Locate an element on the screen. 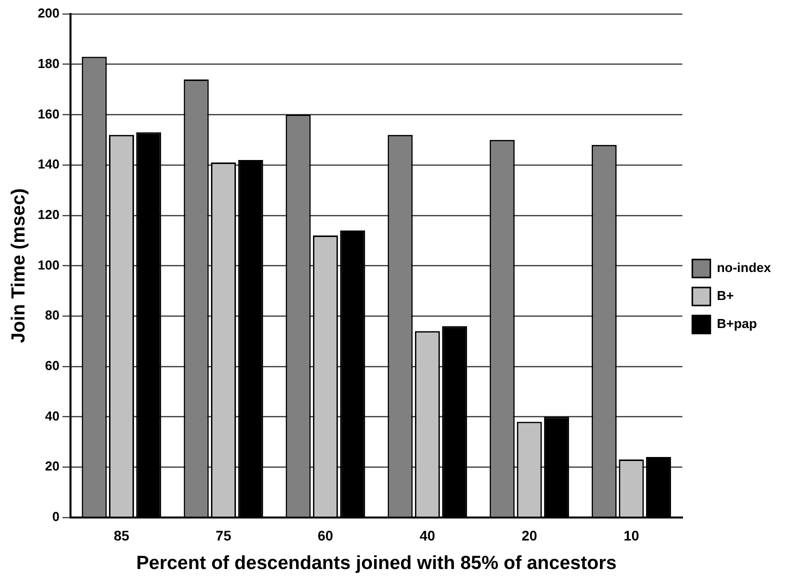 The width and height of the screenshot is (787, 583). x-tick-label: 40 is located at coordinates (428, 536).